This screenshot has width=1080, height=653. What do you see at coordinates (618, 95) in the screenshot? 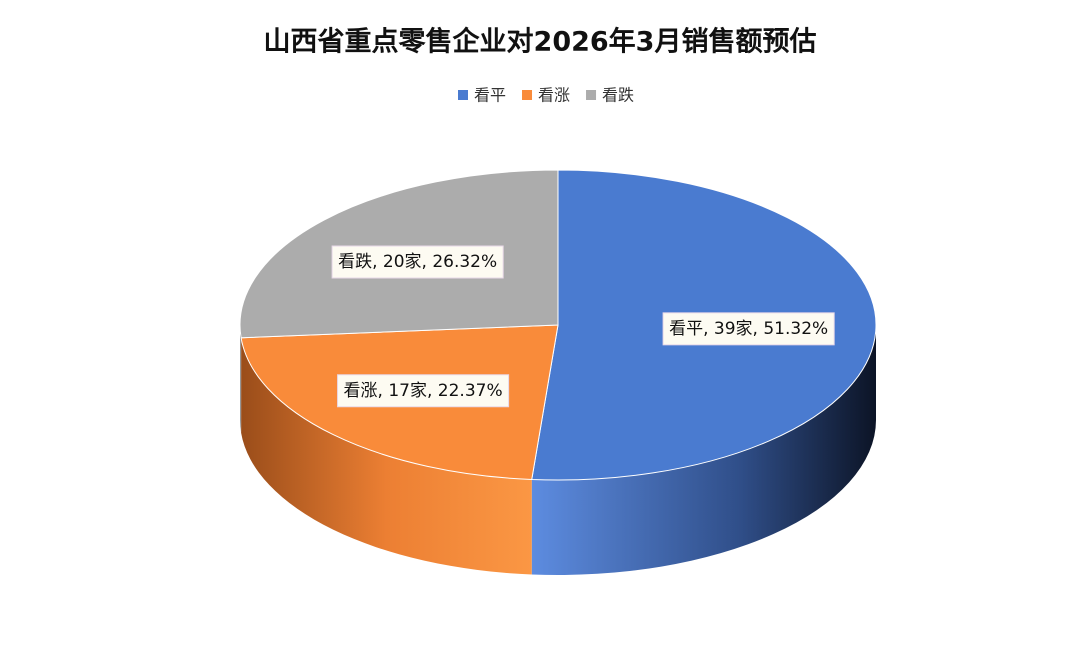
I see `legend-label: 看跌` at bounding box center [618, 95].